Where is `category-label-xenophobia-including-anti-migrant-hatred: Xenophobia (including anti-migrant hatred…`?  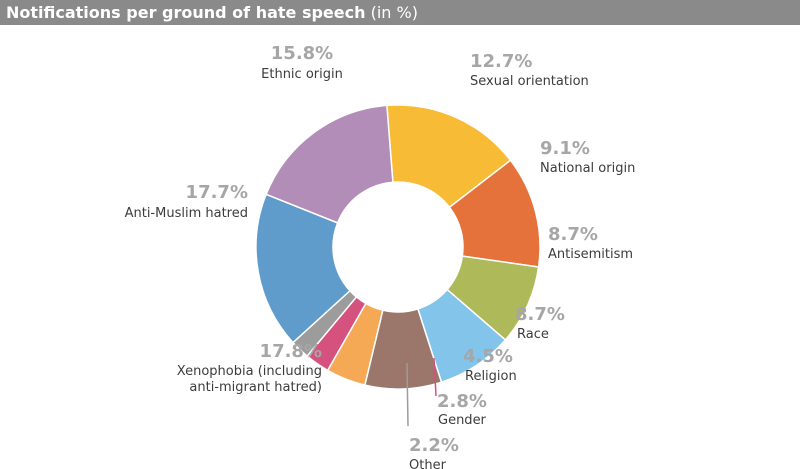 category-label-xenophobia-including-anti-migrant-hatred: Xenophobia (including anti-migrant hatred… is located at coordinates (249, 379).